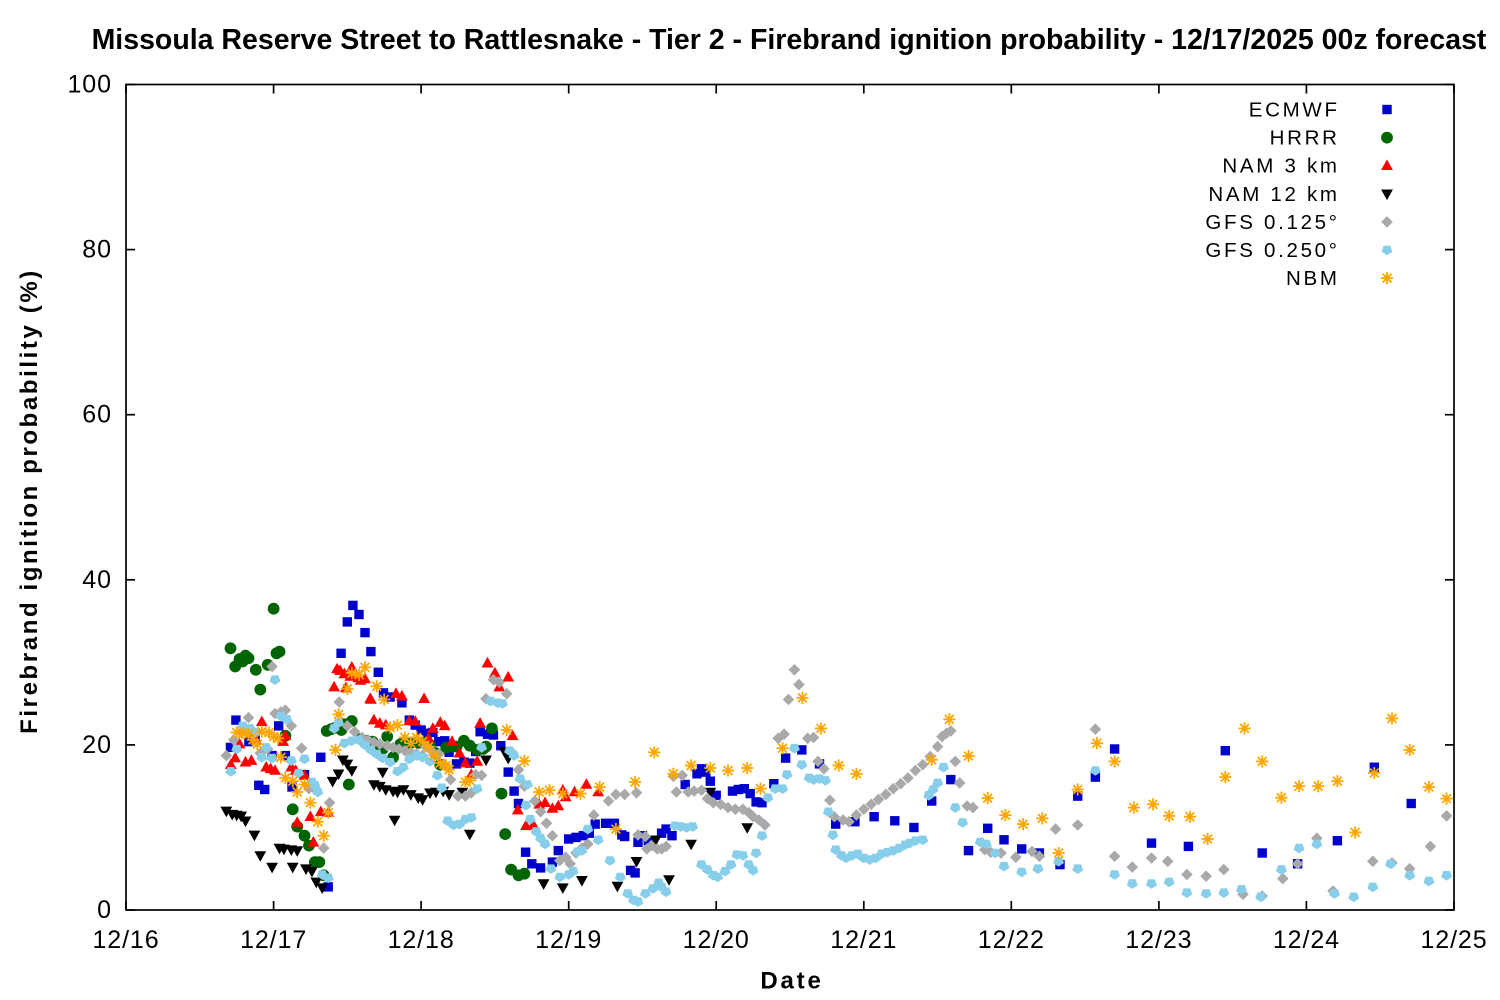 The height and width of the screenshot is (1000, 1500). Describe the element at coordinates (1305, 138) in the screenshot. I see `svg-text: HRRR` at that location.